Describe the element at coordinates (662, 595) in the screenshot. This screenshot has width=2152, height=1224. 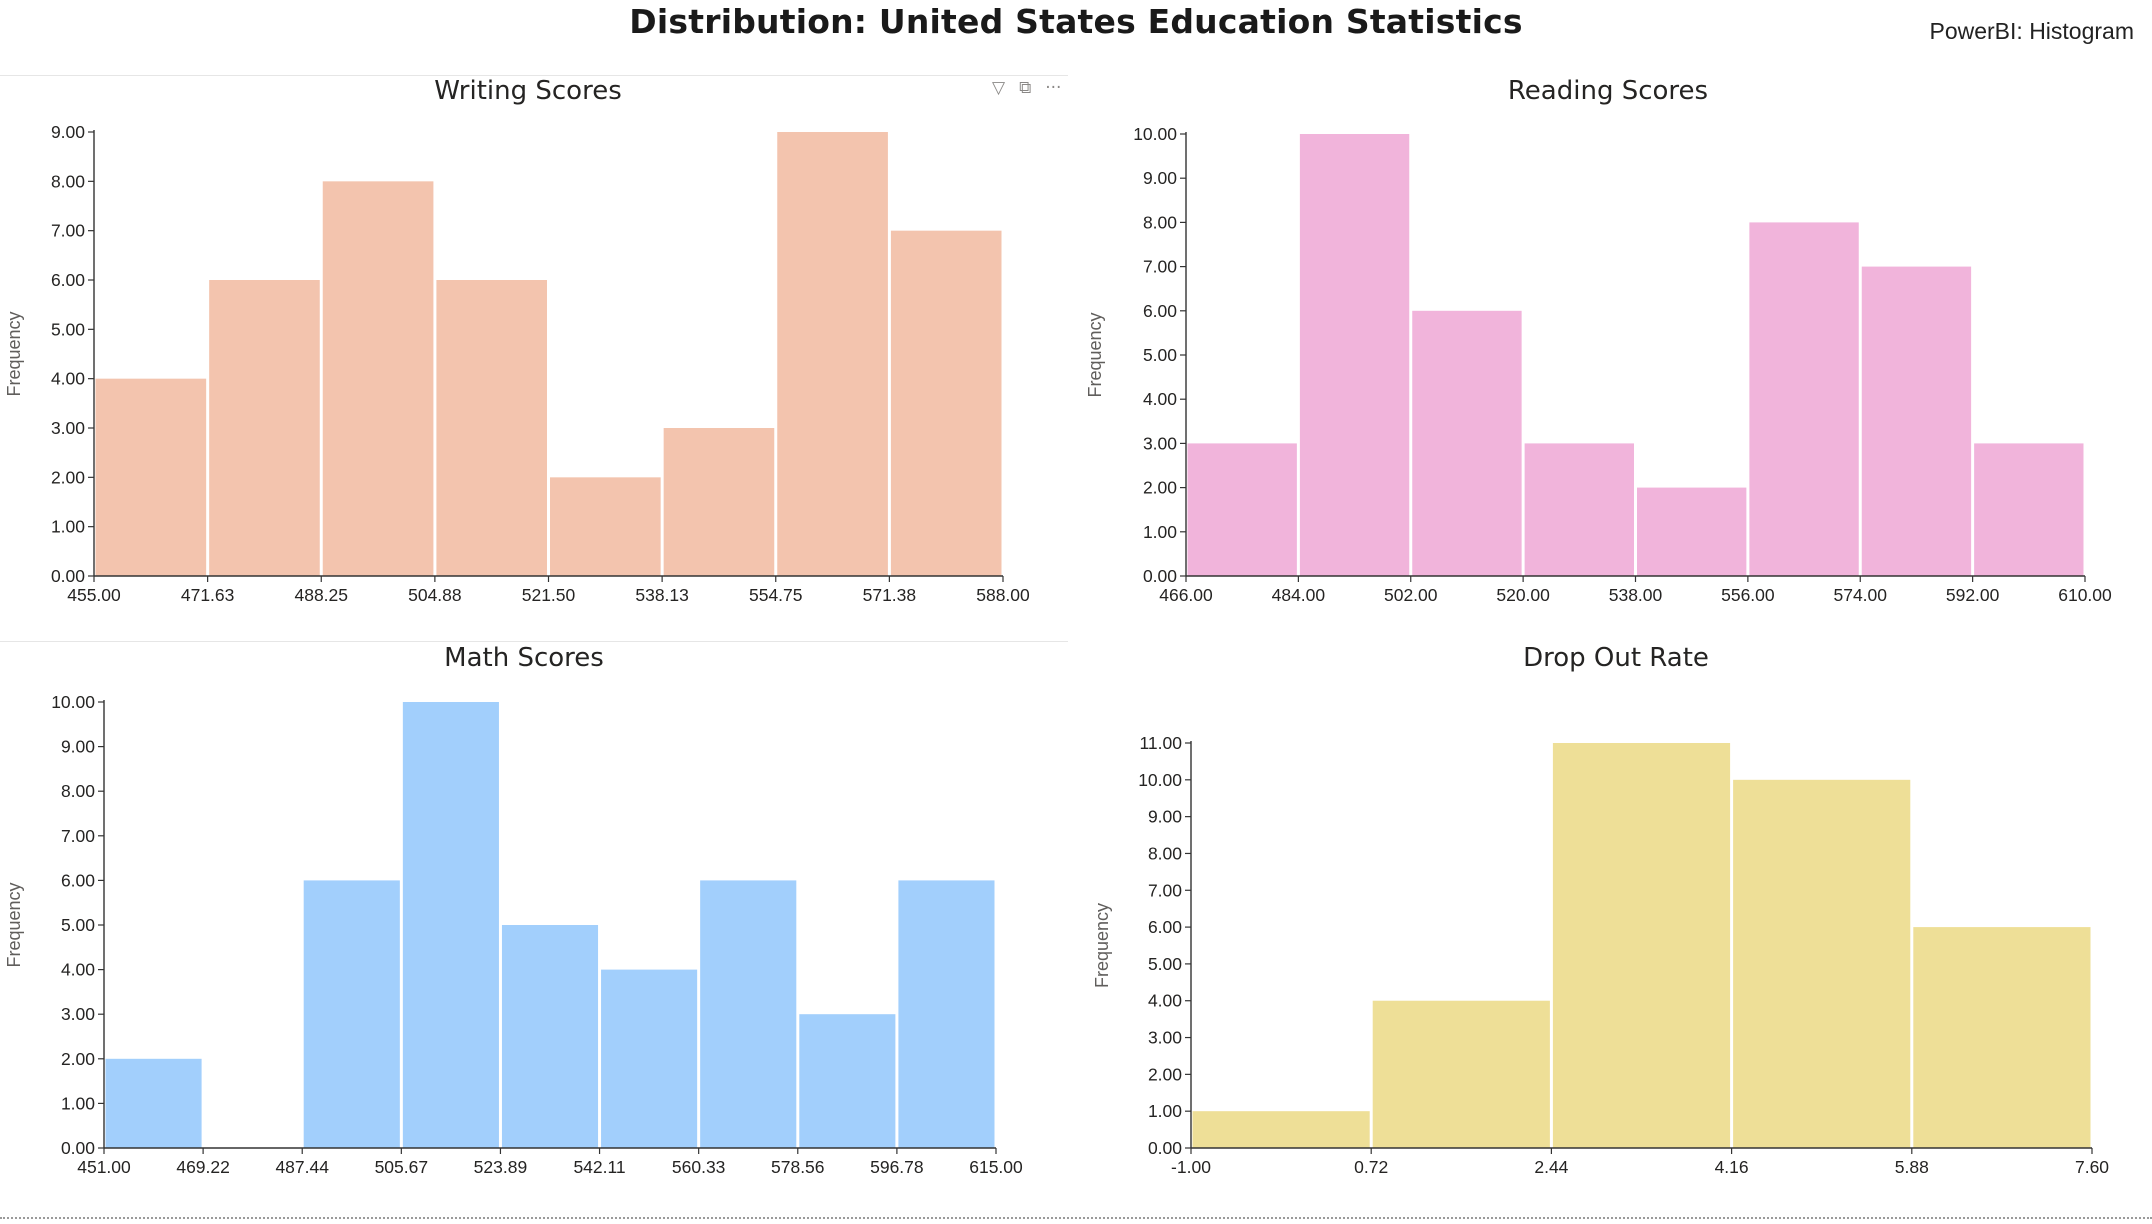
I see `x-tick-label: 538.13` at that location.